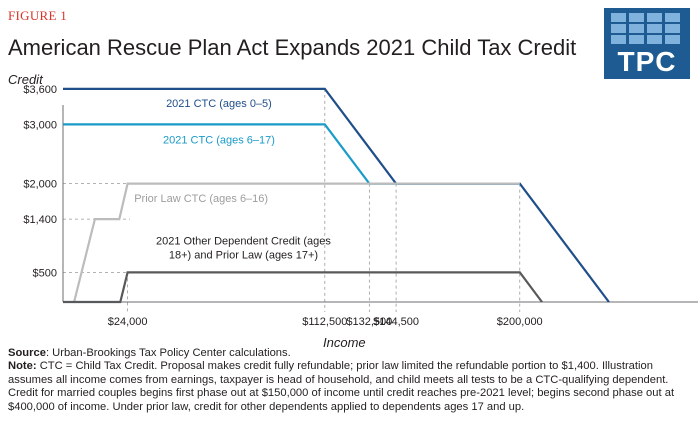  Describe the element at coordinates (243, 242) in the screenshot. I see `series-label: 2021 Other Dependent Credit (ages` at that location.